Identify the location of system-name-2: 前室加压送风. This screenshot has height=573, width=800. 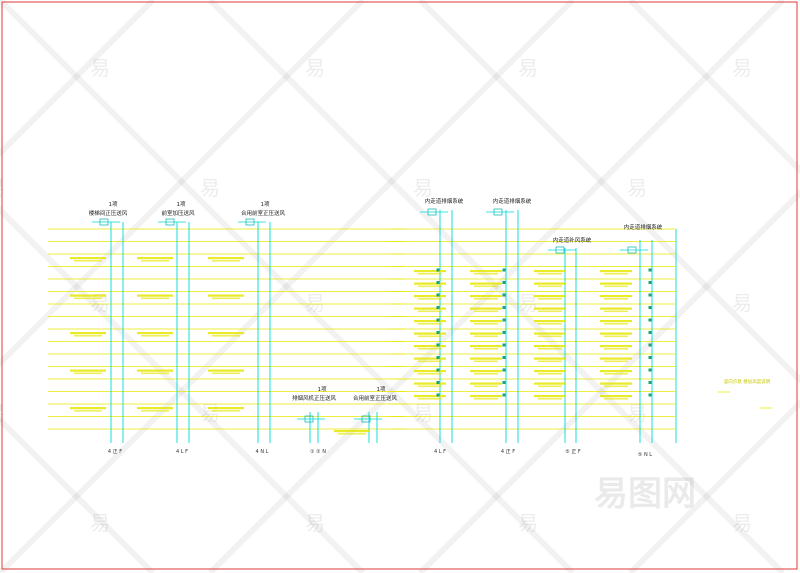
(178, 213).